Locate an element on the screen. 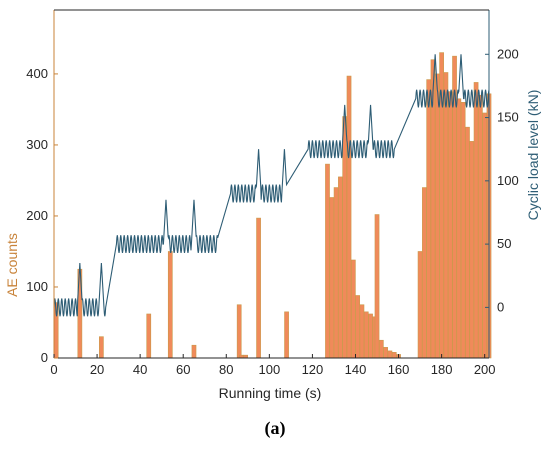  y-left-tick-label-200: 200 is located at coordinates (37, 215).